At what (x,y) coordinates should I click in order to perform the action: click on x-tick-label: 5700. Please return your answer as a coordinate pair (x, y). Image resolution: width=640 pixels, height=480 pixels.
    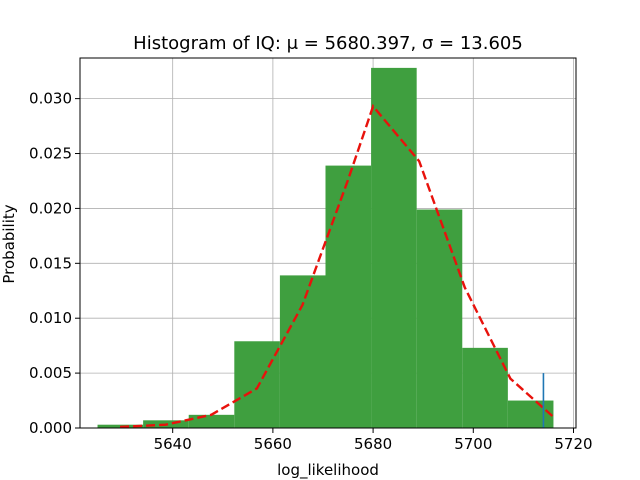
    Looking at the image, I should click on (473, 444).